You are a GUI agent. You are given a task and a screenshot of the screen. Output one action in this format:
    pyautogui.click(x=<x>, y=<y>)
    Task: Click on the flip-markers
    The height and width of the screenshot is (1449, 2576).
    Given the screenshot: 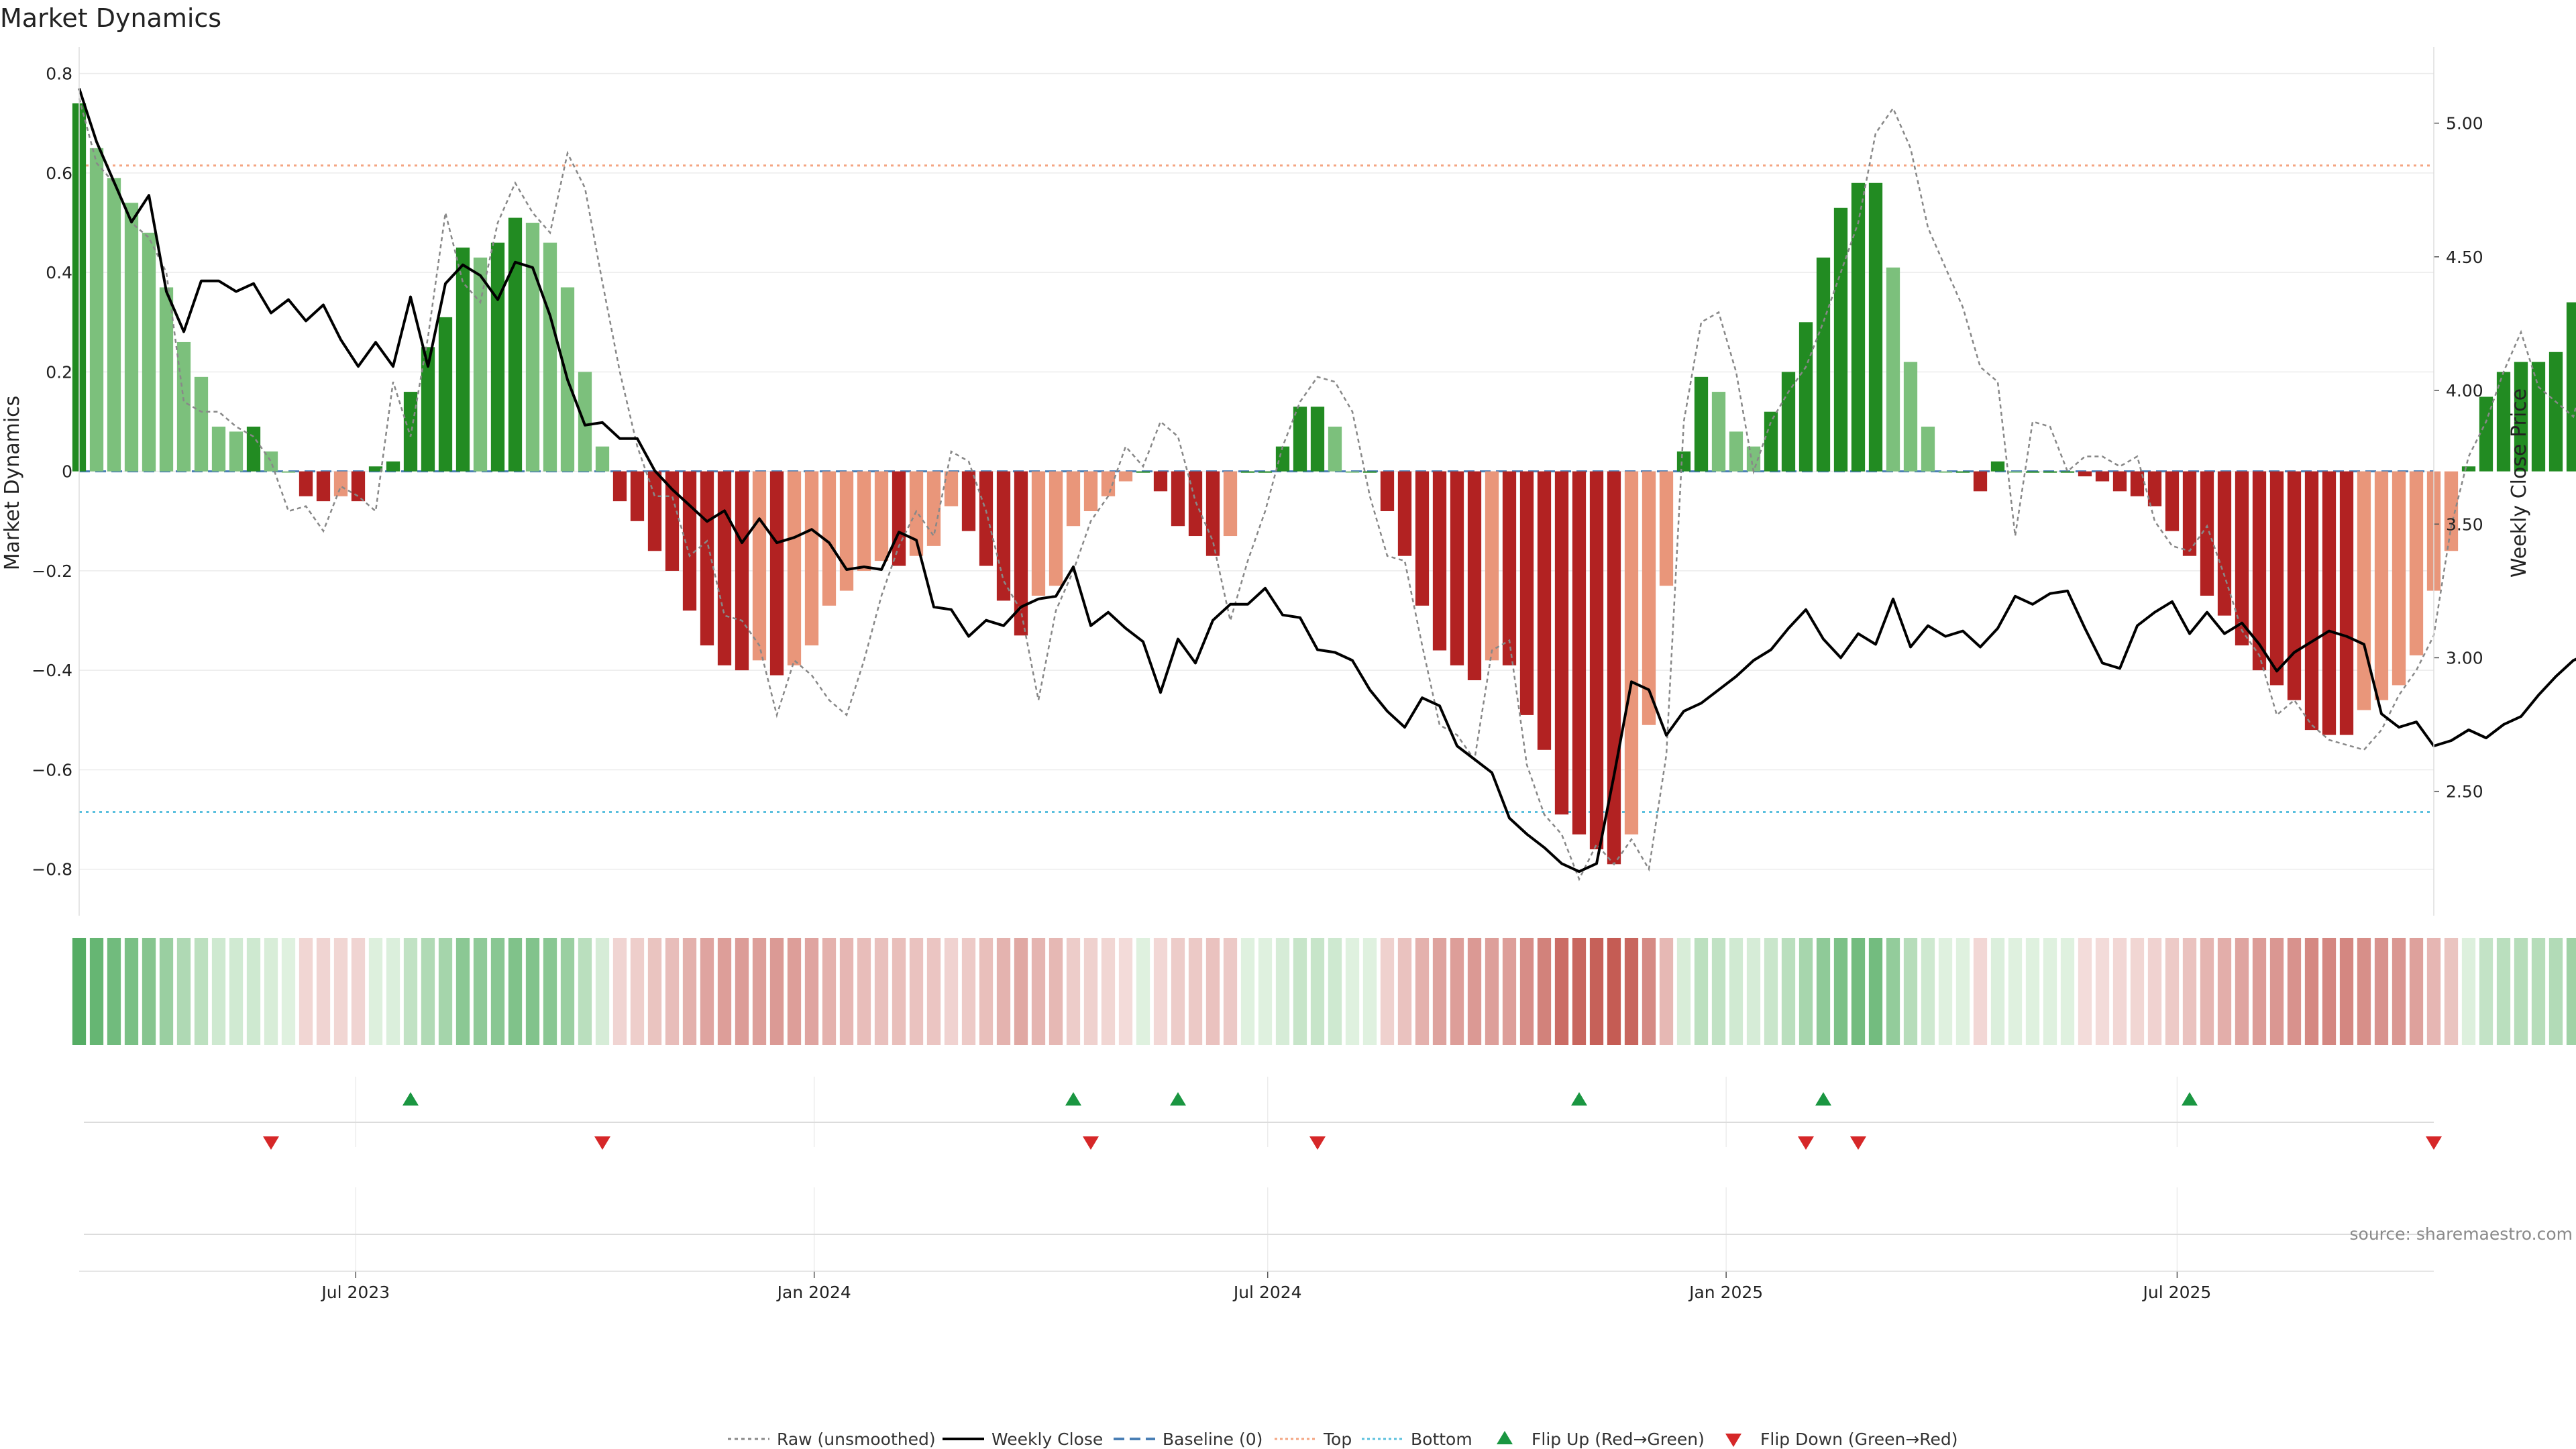 What is the action you would take?
    pyautogui.click(x=1352, y=1121)
    